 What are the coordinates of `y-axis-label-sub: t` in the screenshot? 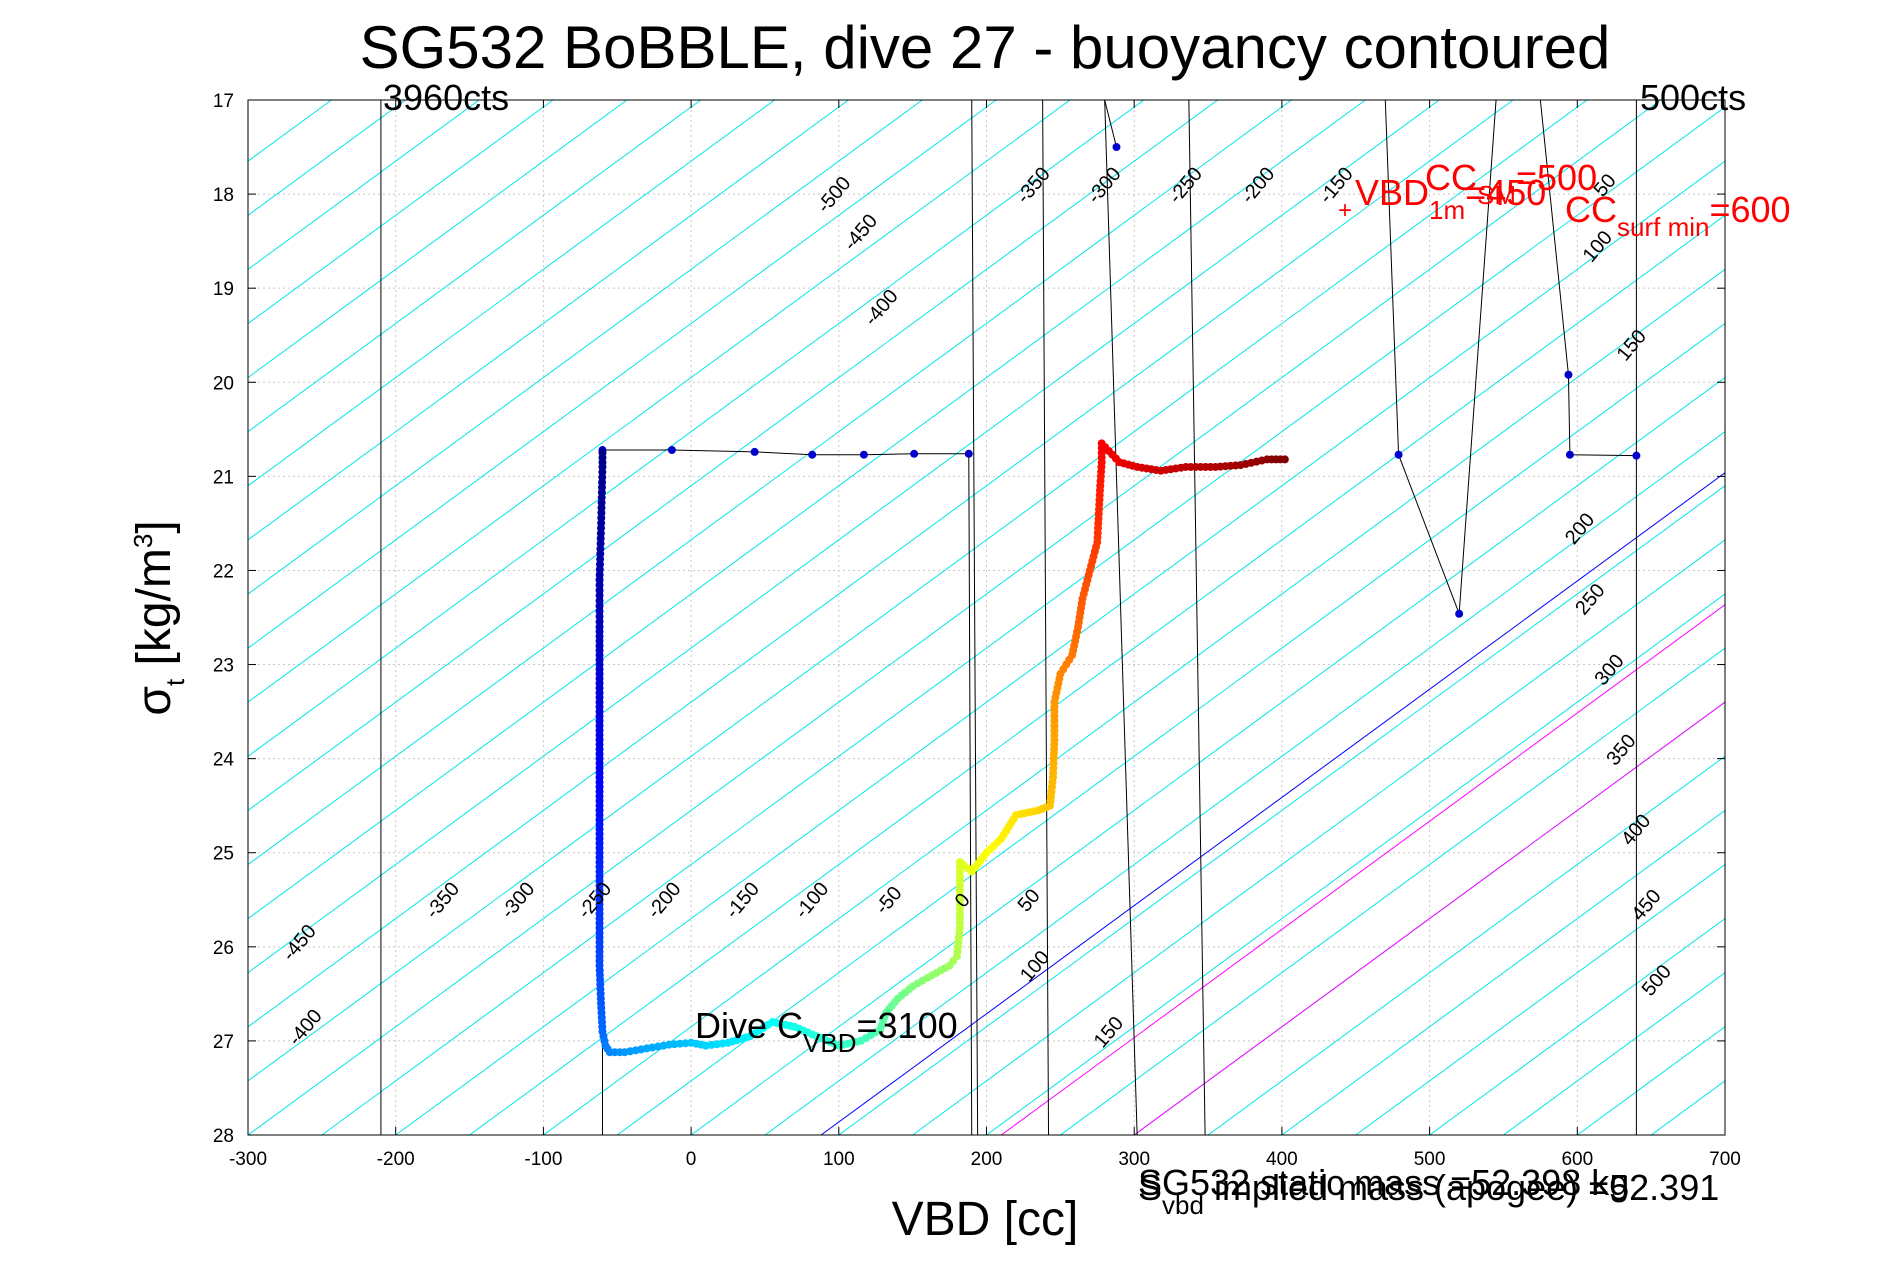 It's located at (175, 682).